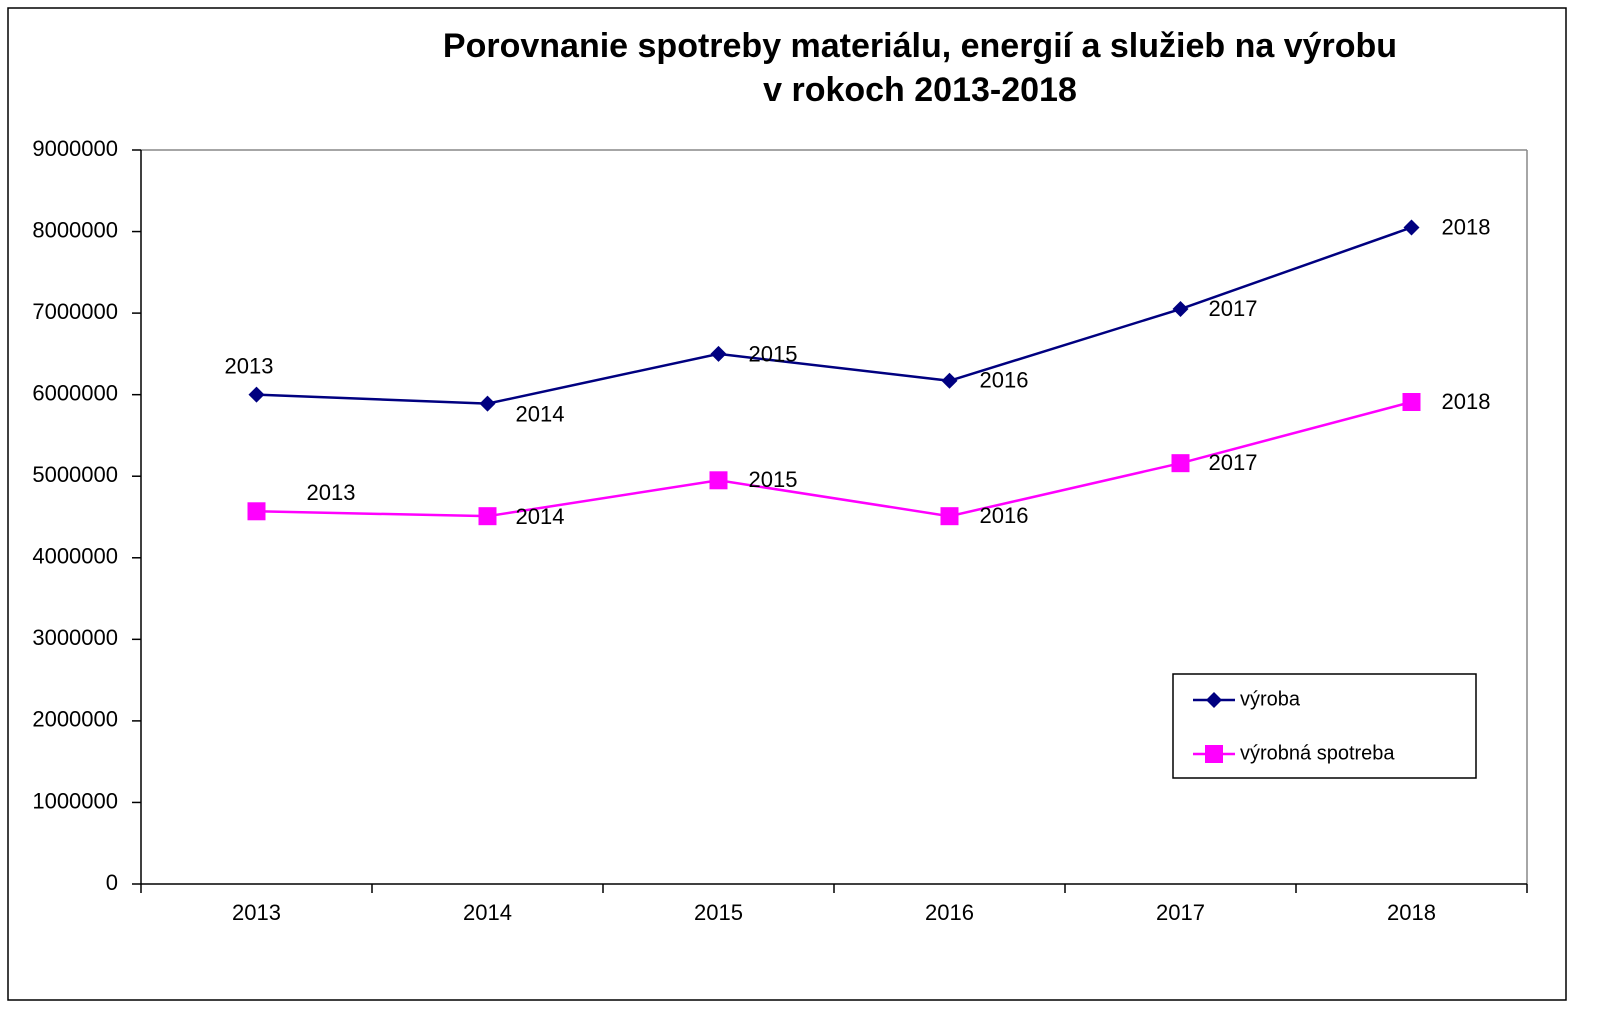 This screenshot has width=1601, height=1016. What do you see at coordinates (75, 474) in the screenshot?
I see `y-tick-label: 5000000` at bounding box center [75, 474].